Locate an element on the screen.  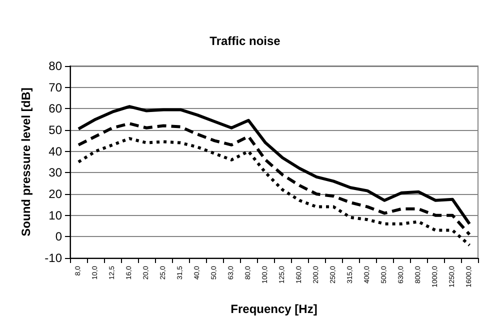
y-tick-label: 30 is located at coordinates (55, 173).